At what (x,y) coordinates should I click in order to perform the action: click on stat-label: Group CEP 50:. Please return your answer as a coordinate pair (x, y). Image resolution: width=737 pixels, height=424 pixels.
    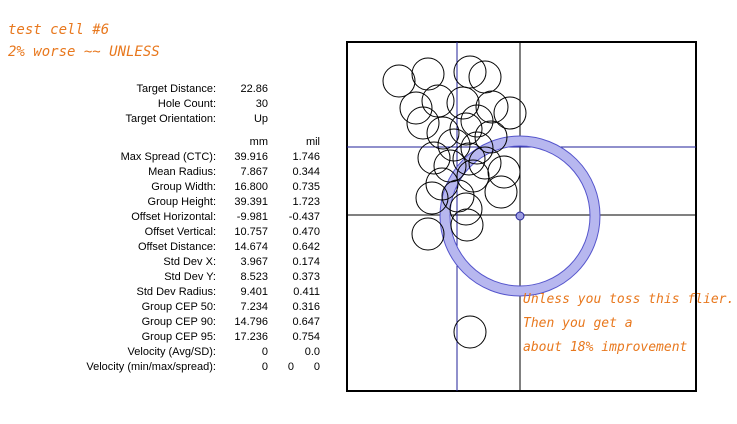
    Looking at the image, I should click on (178, 307).